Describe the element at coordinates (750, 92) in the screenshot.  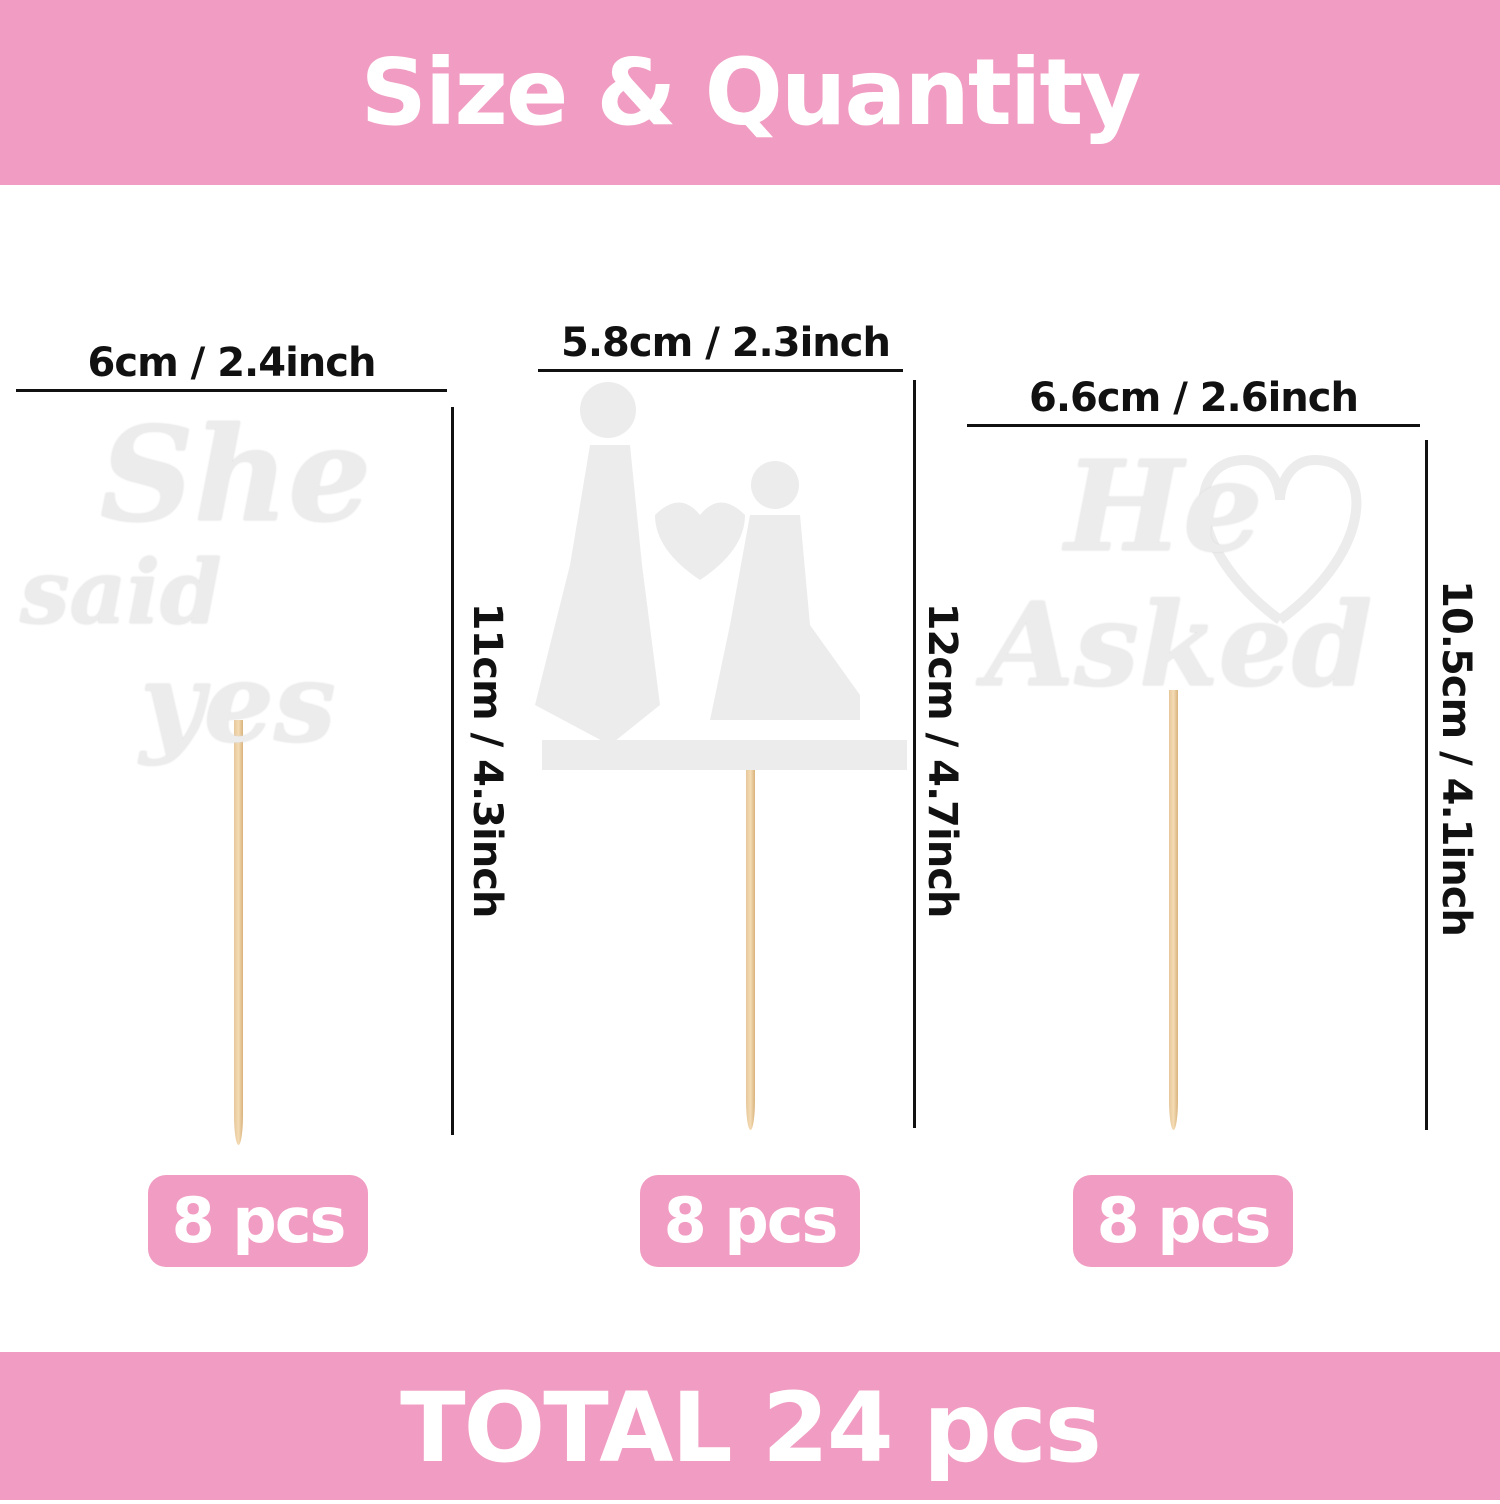
I see `header-title: Size & Quantity` at that location.